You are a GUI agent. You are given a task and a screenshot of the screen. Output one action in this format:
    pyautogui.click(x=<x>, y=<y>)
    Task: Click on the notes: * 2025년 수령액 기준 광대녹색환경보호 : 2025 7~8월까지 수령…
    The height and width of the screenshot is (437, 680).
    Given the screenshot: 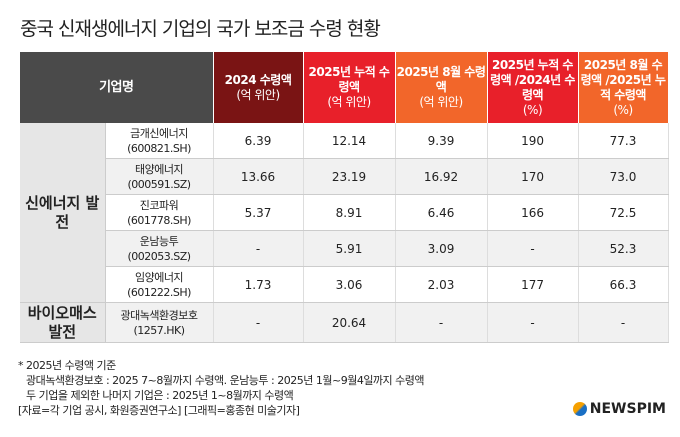 What is the action you would take?
    pyautogui.click(x=221, y=388)
    